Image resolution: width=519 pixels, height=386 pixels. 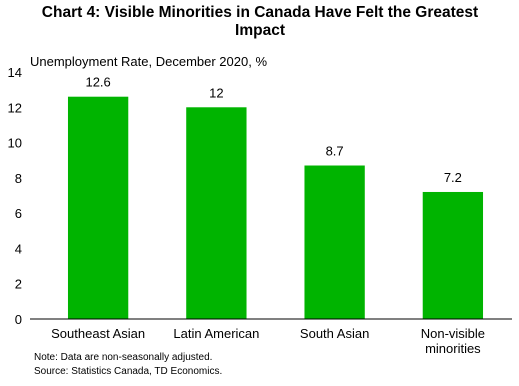 What do you see at coordinates (15, 107) in the screenshot?
I see `y-tick-label: 12` at bounding box center [15, 107].